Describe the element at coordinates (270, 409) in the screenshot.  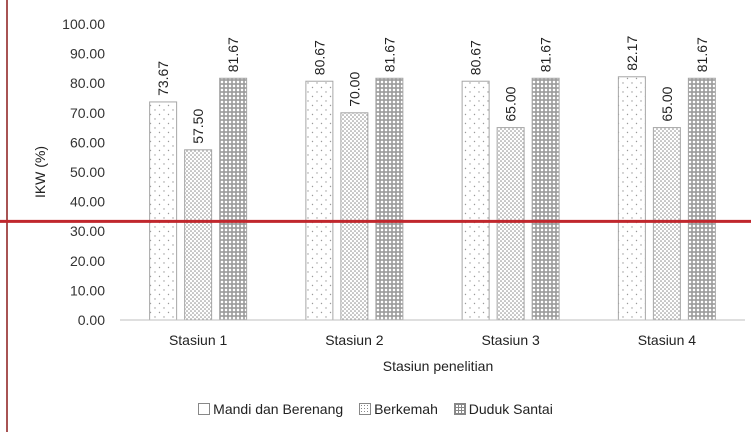
I see `legend-item-mandi-dan-berenang: Mandi dan Berenang` at that location.